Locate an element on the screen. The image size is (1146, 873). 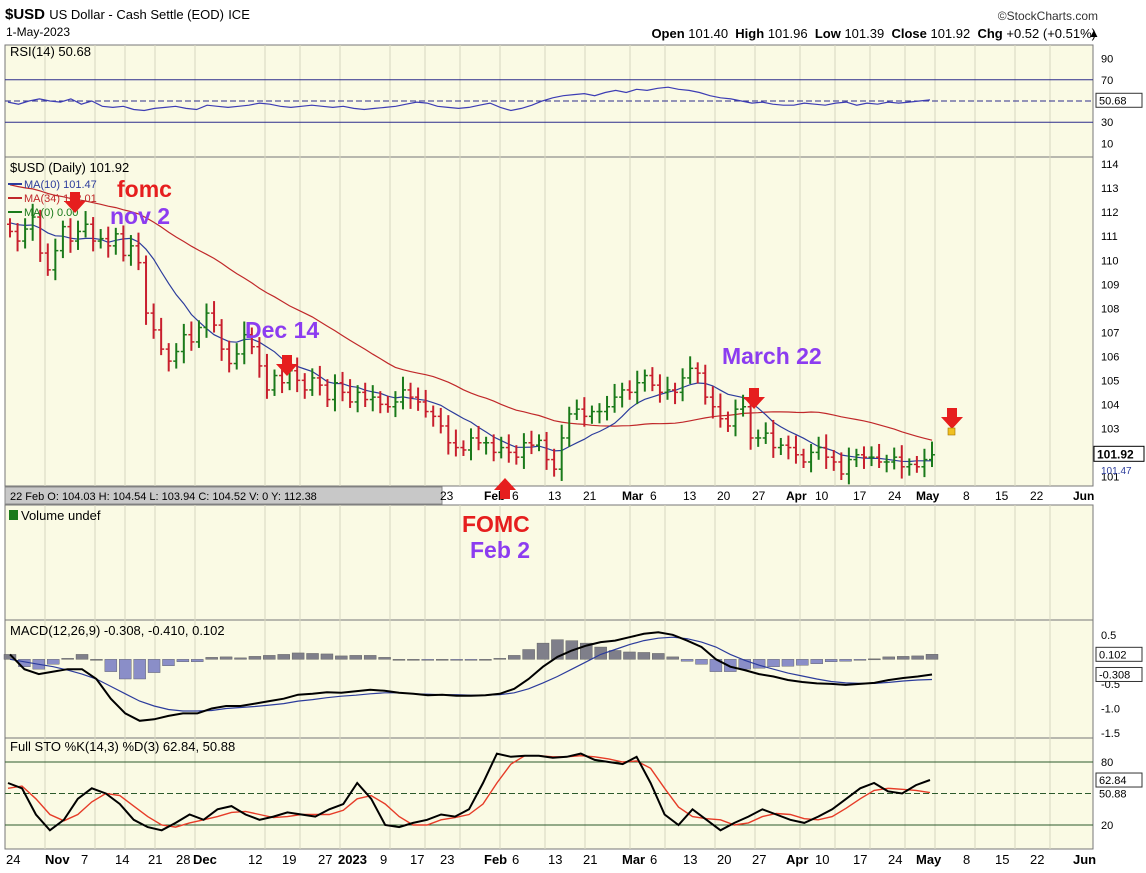
x-tick-label: 15 is located at coordinates (1002, 859).